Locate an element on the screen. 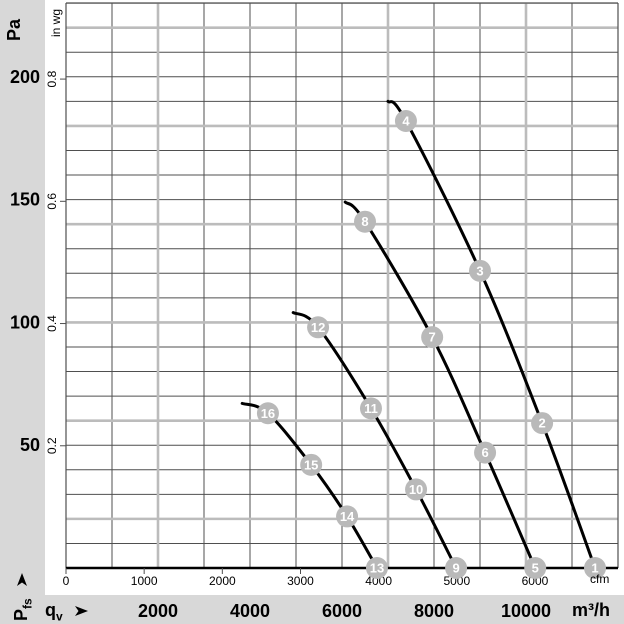 This screenshot has height=624, width=624. operating-point-label-6: 6 is located at coordinates (484, 452).